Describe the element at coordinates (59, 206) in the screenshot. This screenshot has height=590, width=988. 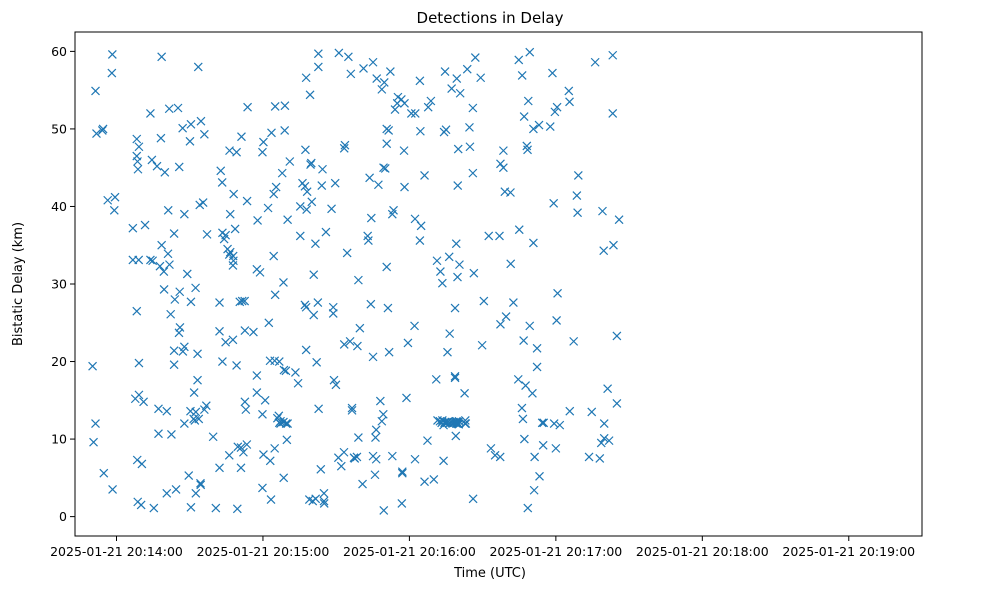
I see `y-tick-label: 40` at that location.